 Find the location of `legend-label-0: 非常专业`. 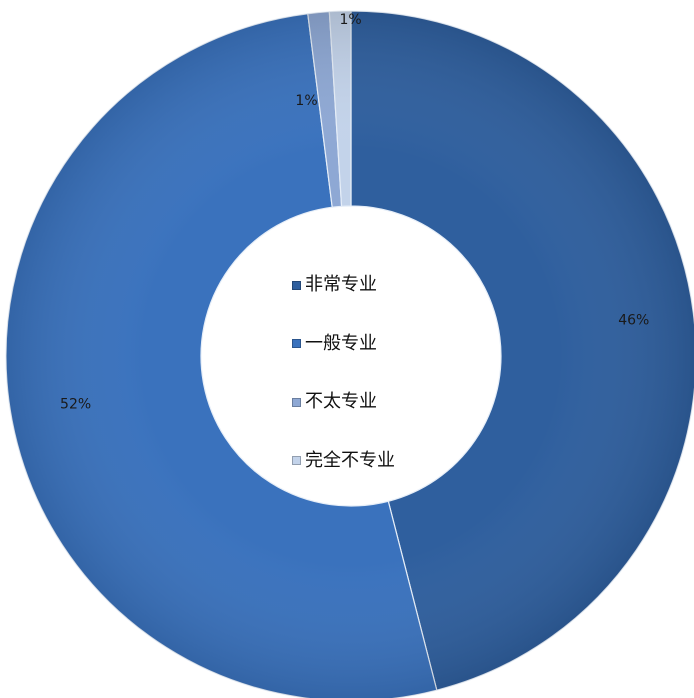

legend-label-0: 非常专业 is located at coordinates (341, 285).